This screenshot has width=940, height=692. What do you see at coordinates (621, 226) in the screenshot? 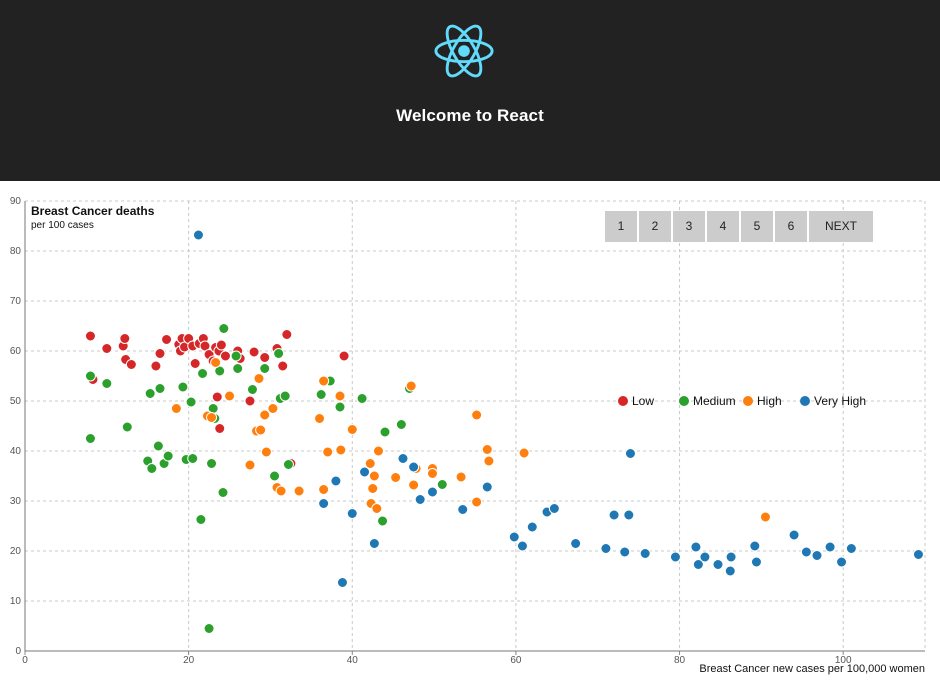
I see `page-button-1: 1` at bounding box center [621, 226].